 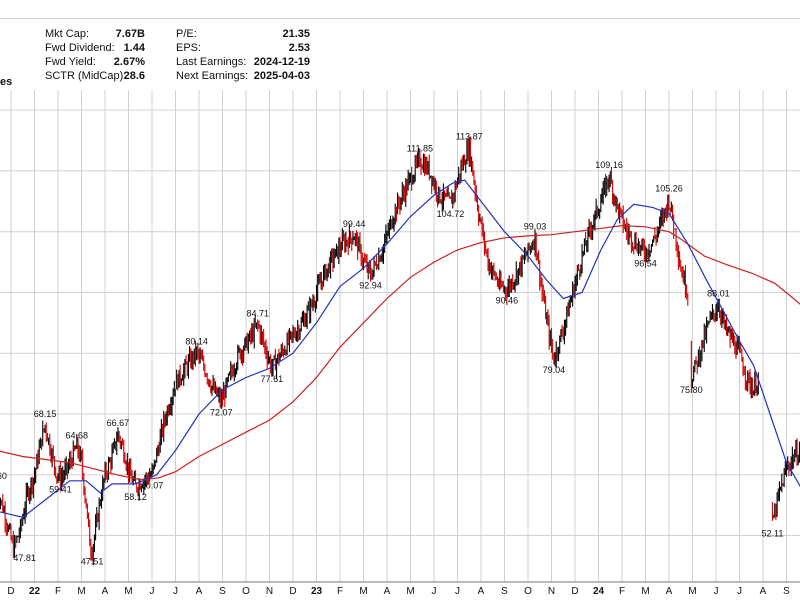 What do you see at coordinates (211, 62) in the screenshot?
I see `stat-label: Last Earnings:` at bounding box center [211, 62].